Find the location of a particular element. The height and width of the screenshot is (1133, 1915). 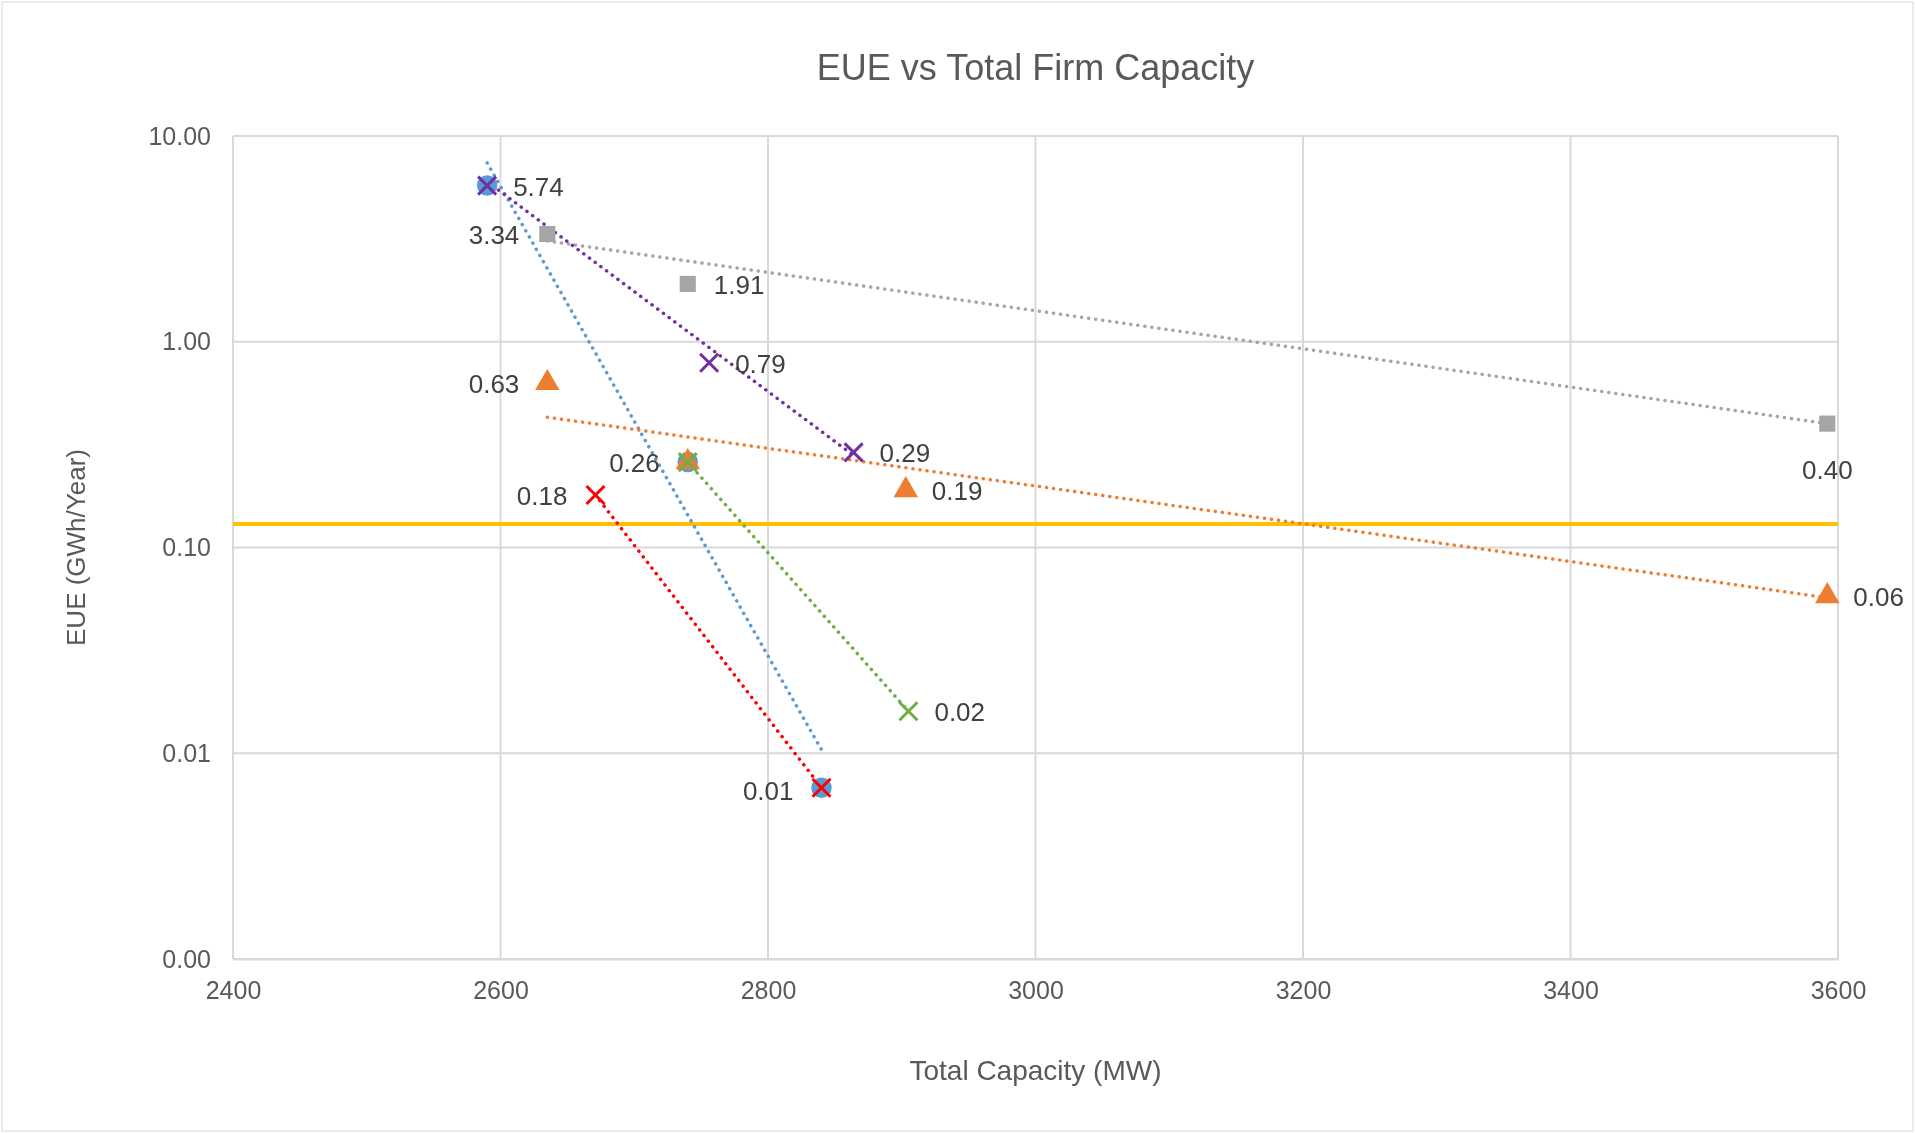

x-tick-label: 3200 is located at coordinates (1303, 989).